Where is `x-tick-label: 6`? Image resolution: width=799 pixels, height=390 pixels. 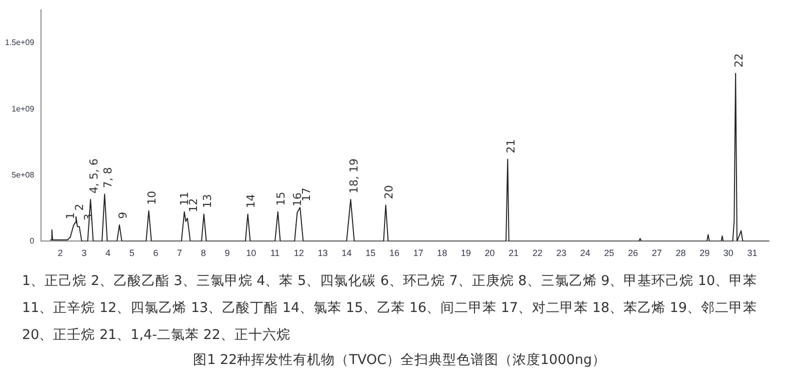
x-tick-label: 6 is located at coordinates (155, 253).